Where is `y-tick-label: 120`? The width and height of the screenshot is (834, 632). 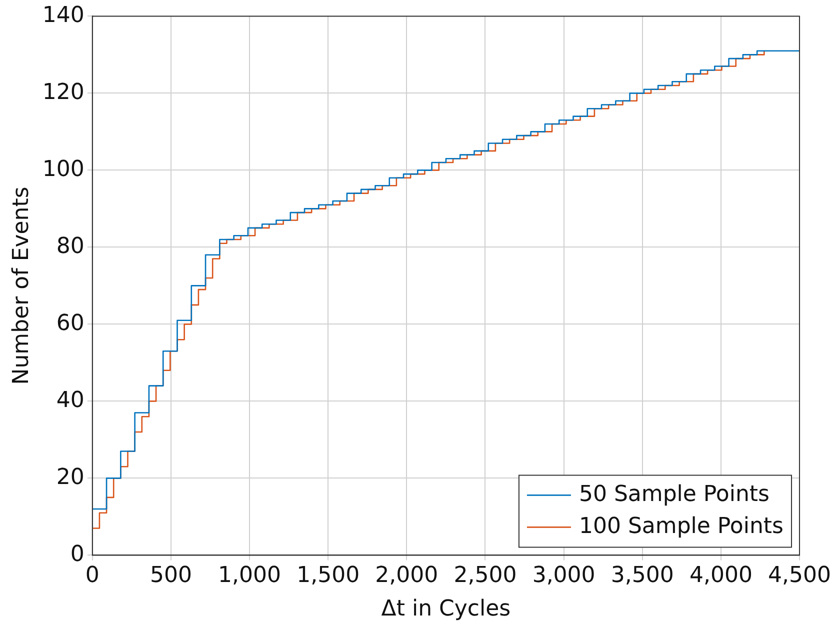
y-tick-label: 120 is located at coordinates (63, 92).